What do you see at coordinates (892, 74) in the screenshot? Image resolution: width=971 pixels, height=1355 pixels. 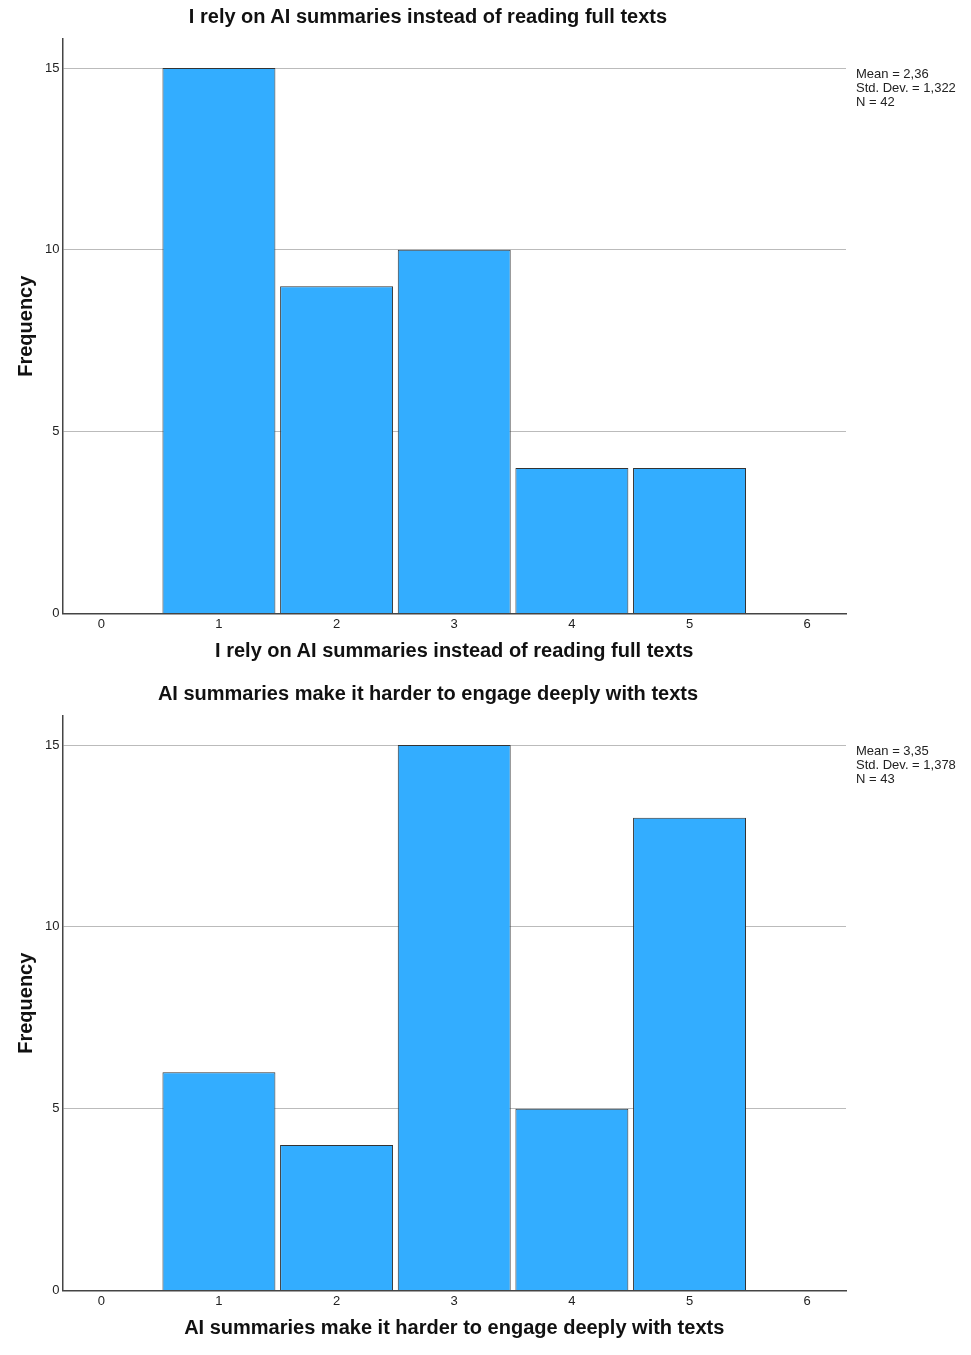 I see `text: Mean = 2,36` at bounding box center [892, 74].